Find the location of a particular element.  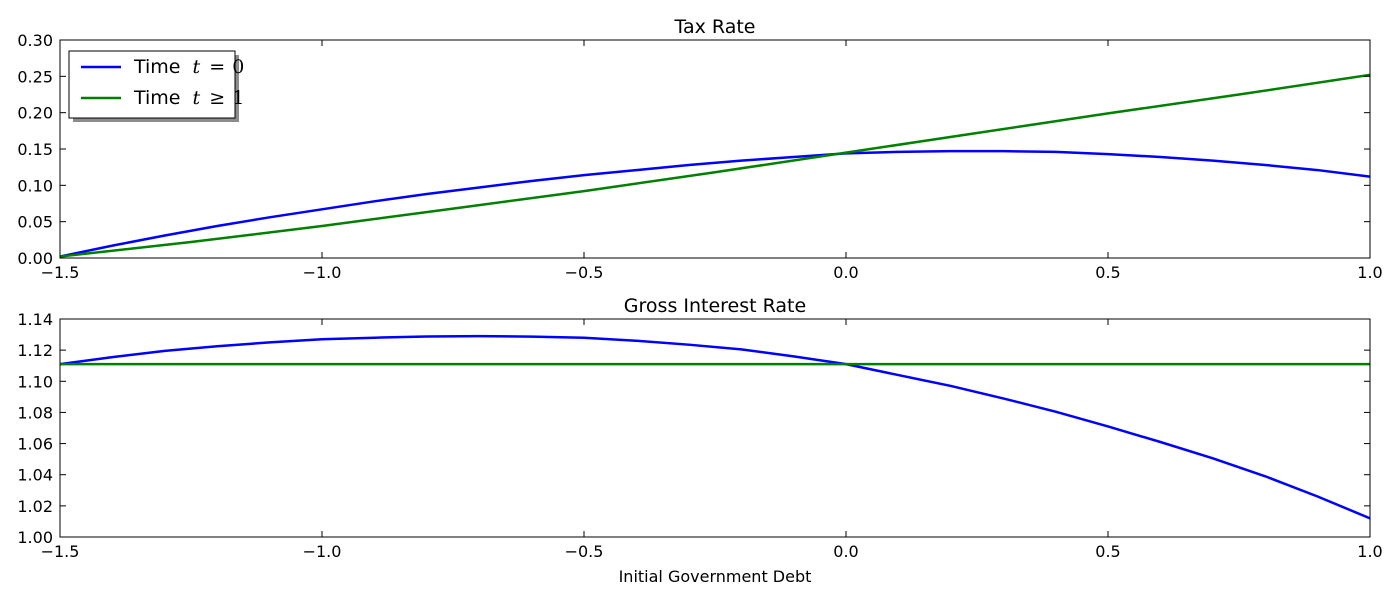

legend-entry-t0-prefix: Time is located at coordinates (157, 67).